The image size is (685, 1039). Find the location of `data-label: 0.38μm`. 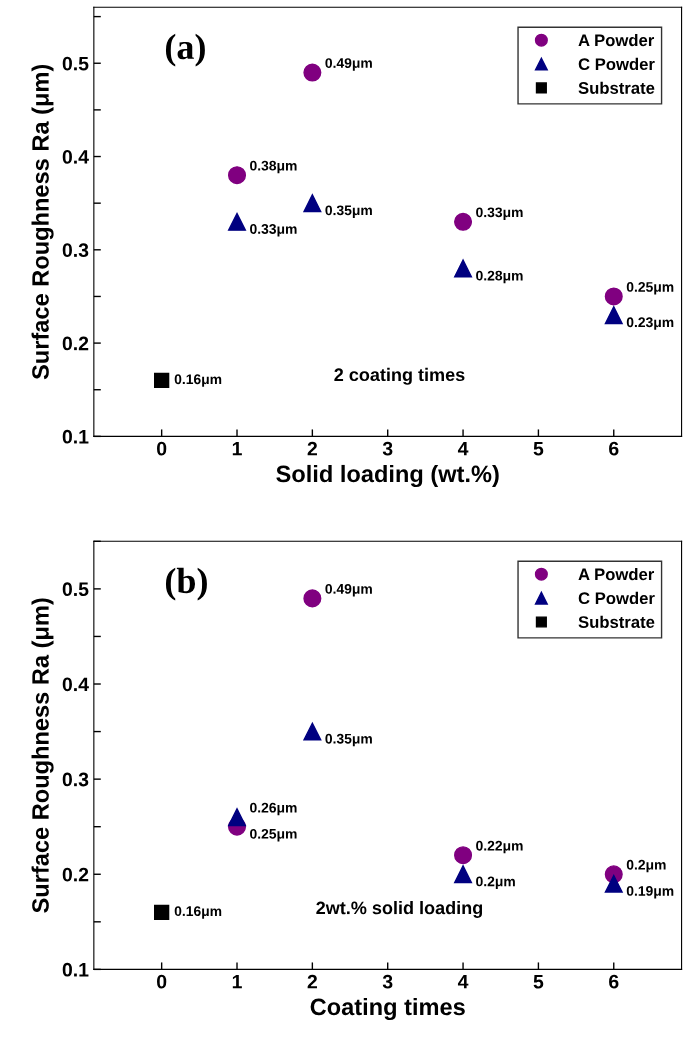

data-label: 0.38μm is located at coordinates (273, 167).